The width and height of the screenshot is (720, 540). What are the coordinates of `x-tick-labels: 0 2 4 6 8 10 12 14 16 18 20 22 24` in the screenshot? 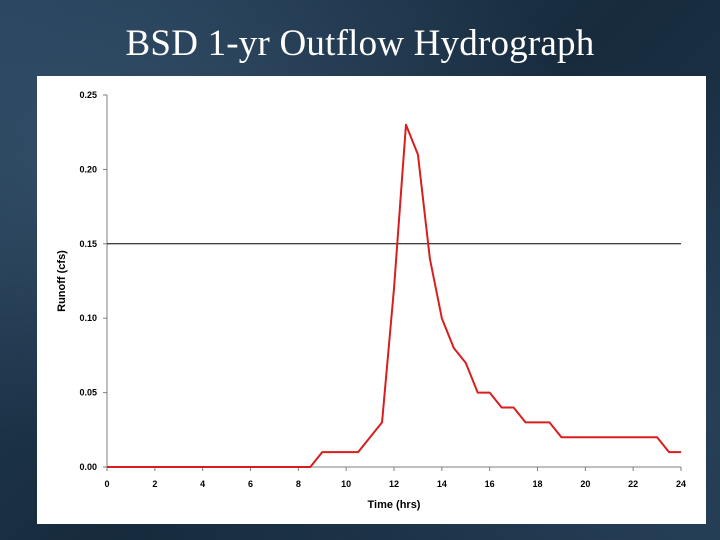 It's located at (395, 478).